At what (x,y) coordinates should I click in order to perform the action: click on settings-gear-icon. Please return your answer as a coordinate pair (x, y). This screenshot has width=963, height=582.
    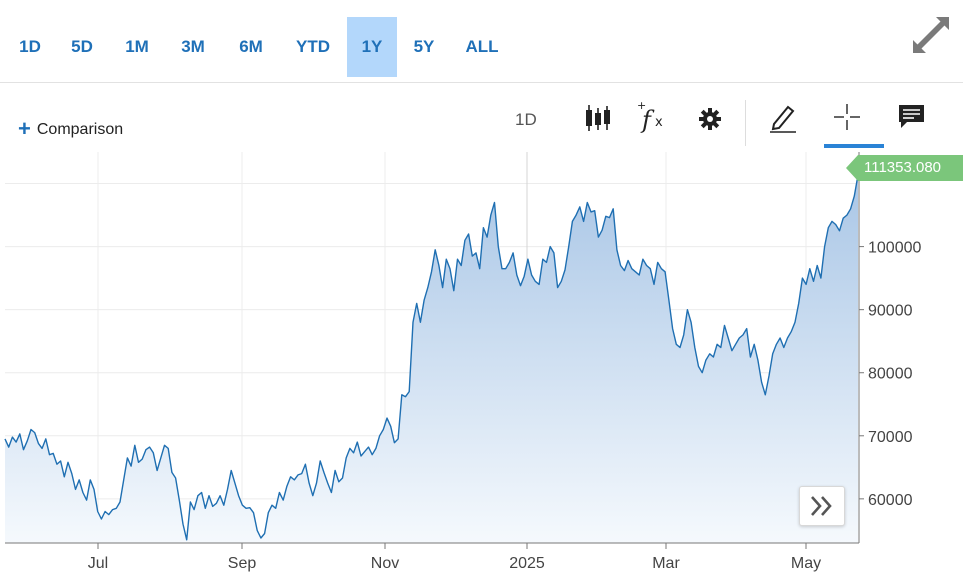
    Looking at the image, I should click on (710, 119).